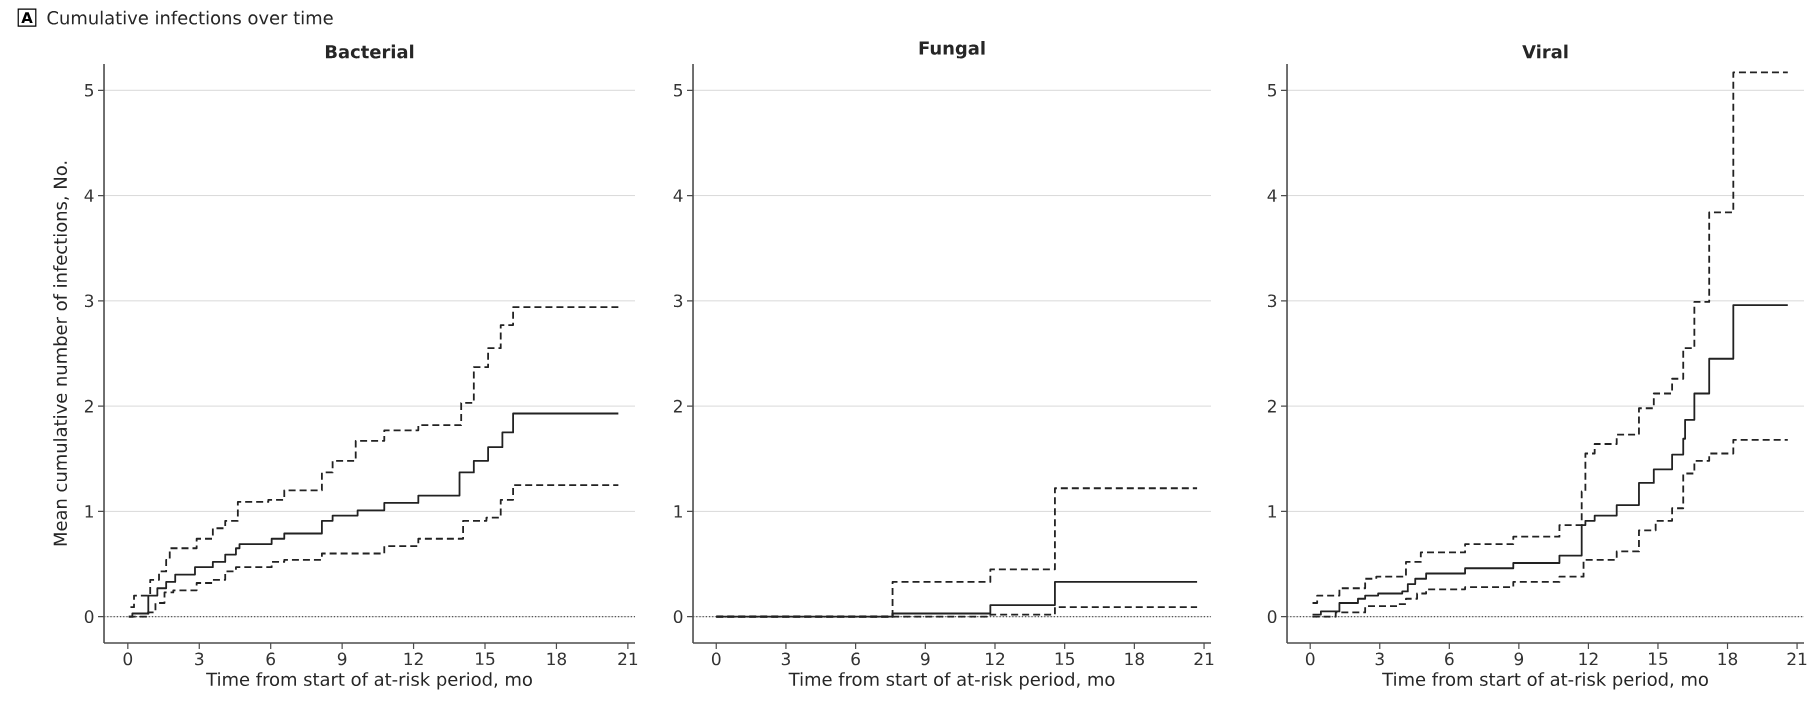  Describe the element at coordinates (369, 51) in the screenshot. I see `chart-title: Bacterial` at that location.